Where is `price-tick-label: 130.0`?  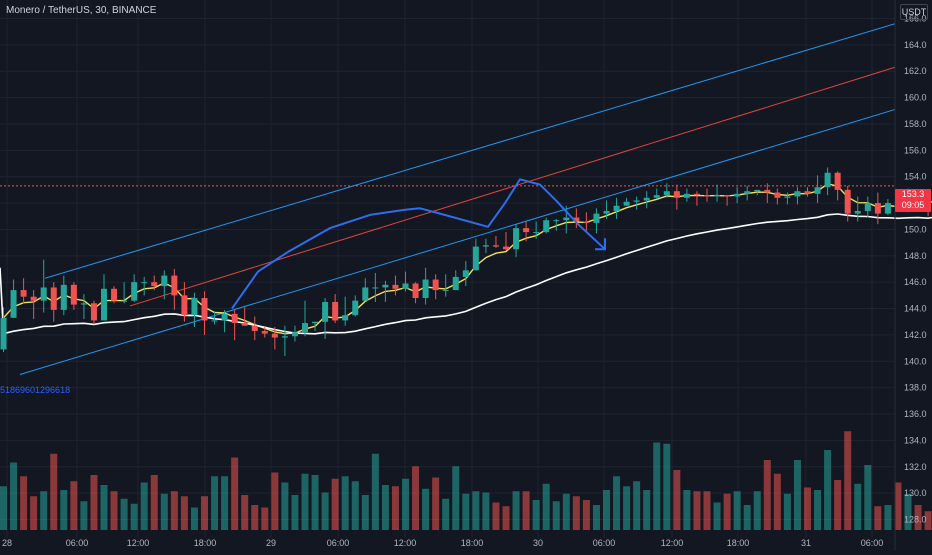 price-tick-label: 130.0 is located at coordinates (915, 493).